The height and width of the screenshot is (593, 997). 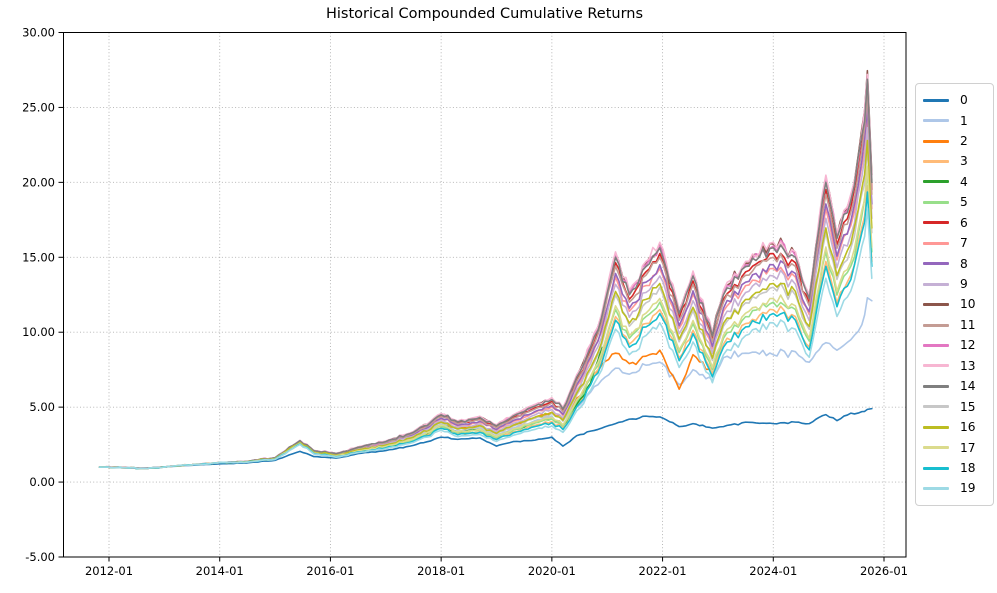 What do you see at coordinates (968, 427) in the screenshot?
I see `legend-label: 16` at bounding box center [968, 427].